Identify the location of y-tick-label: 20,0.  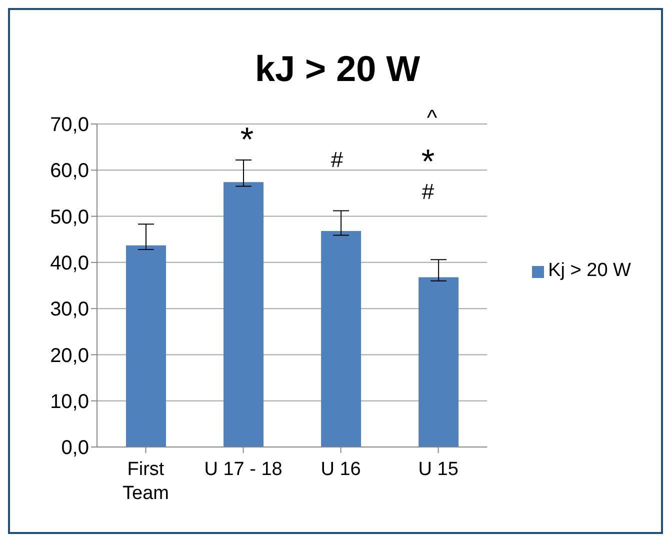
(69, 355).